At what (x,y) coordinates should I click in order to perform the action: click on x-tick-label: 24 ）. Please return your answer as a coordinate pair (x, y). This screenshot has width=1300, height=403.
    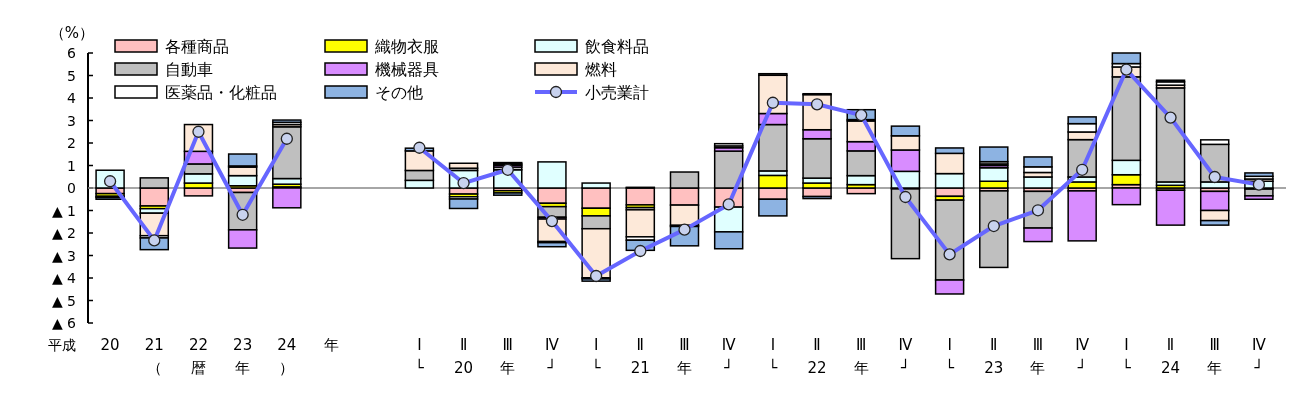
    Looking at the image, I should click on (287, 356).